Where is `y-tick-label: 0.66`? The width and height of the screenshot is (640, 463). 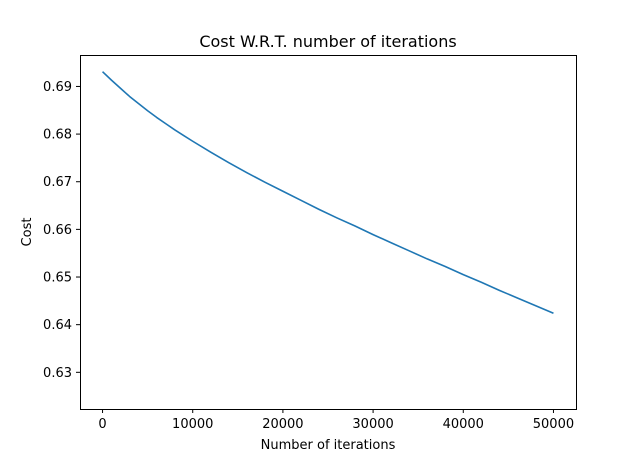 y-tick-label: 0.66 is located at coordinates (57, 230).